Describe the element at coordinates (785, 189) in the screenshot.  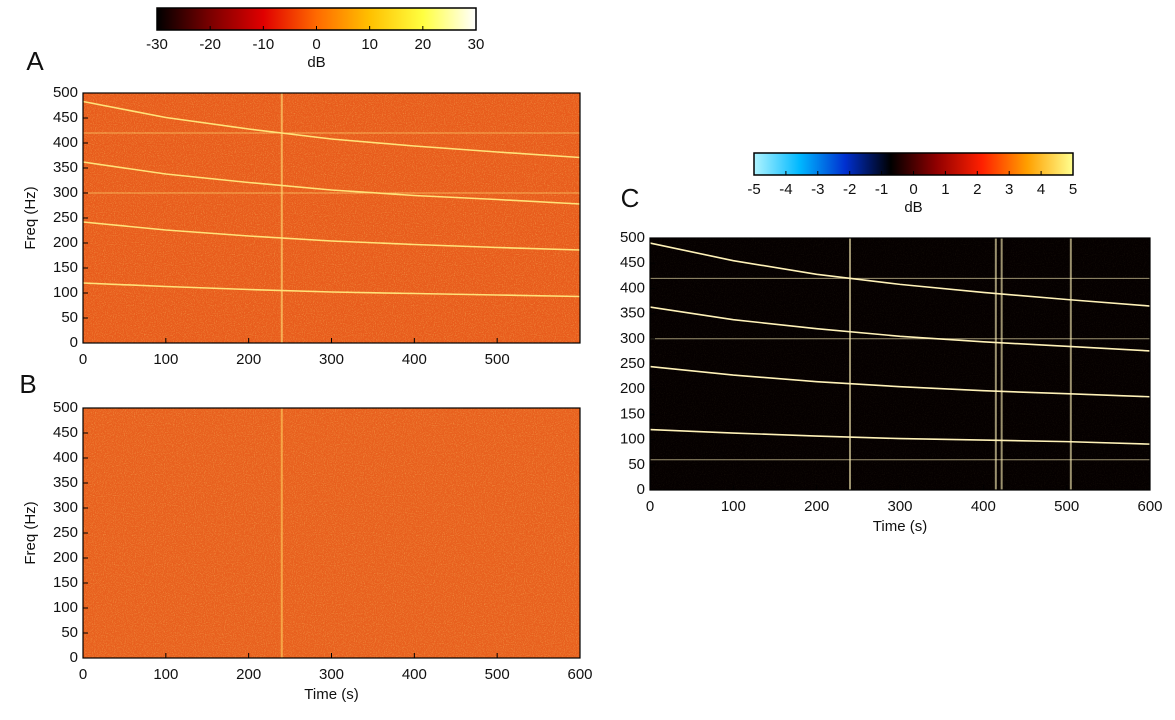
I see `colorbar-tick-label: -4` at that location.